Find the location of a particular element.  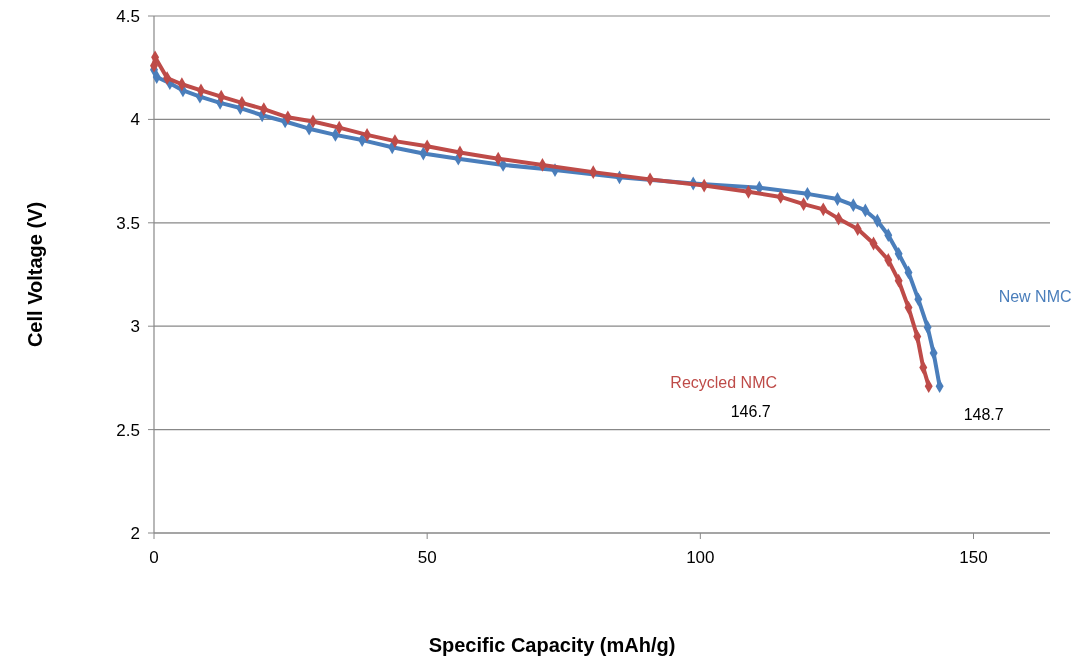

y-tick-label: 3.5 is located at coordinates (128, 223).